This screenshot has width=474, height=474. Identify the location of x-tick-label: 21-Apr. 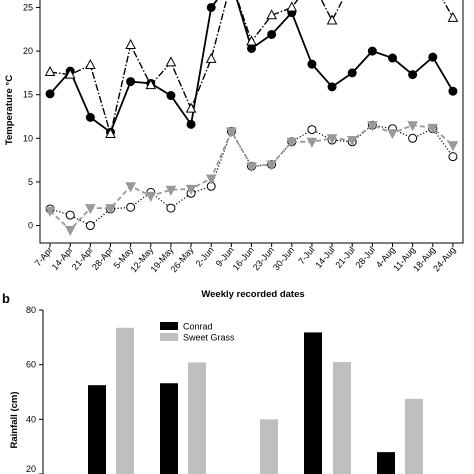
(82, 258).